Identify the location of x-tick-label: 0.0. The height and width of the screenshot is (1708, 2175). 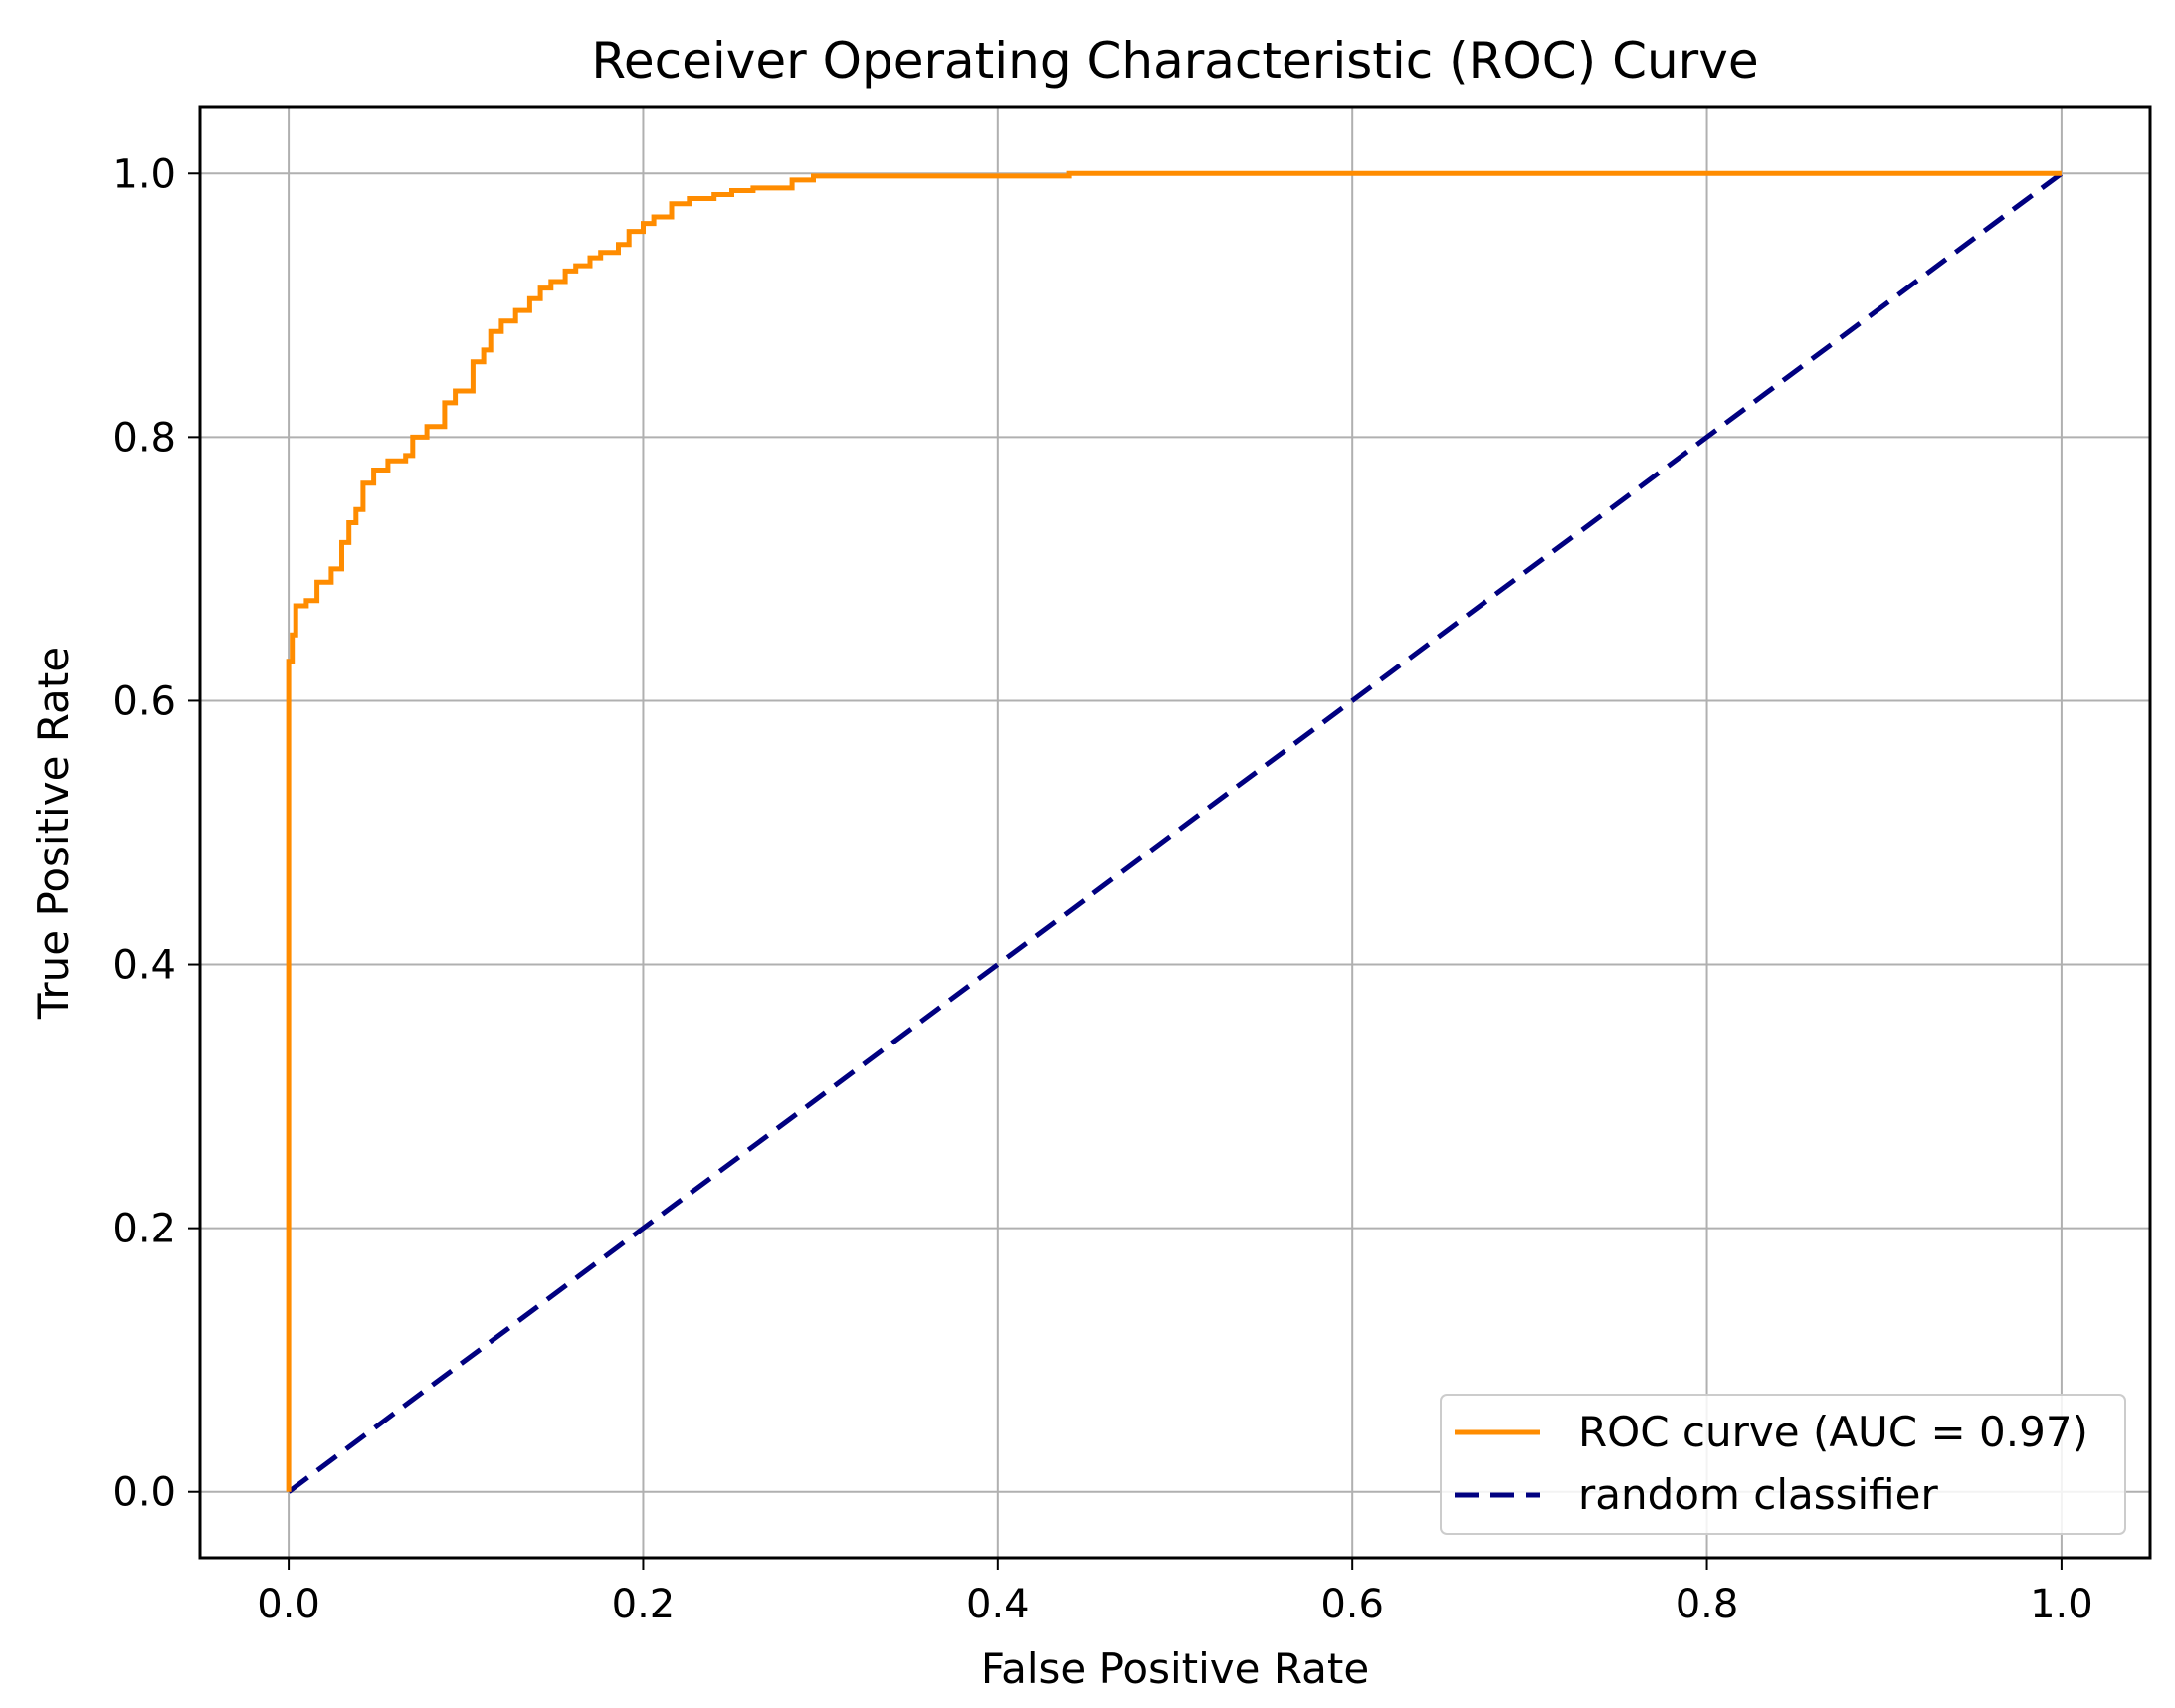
(288, 1604).